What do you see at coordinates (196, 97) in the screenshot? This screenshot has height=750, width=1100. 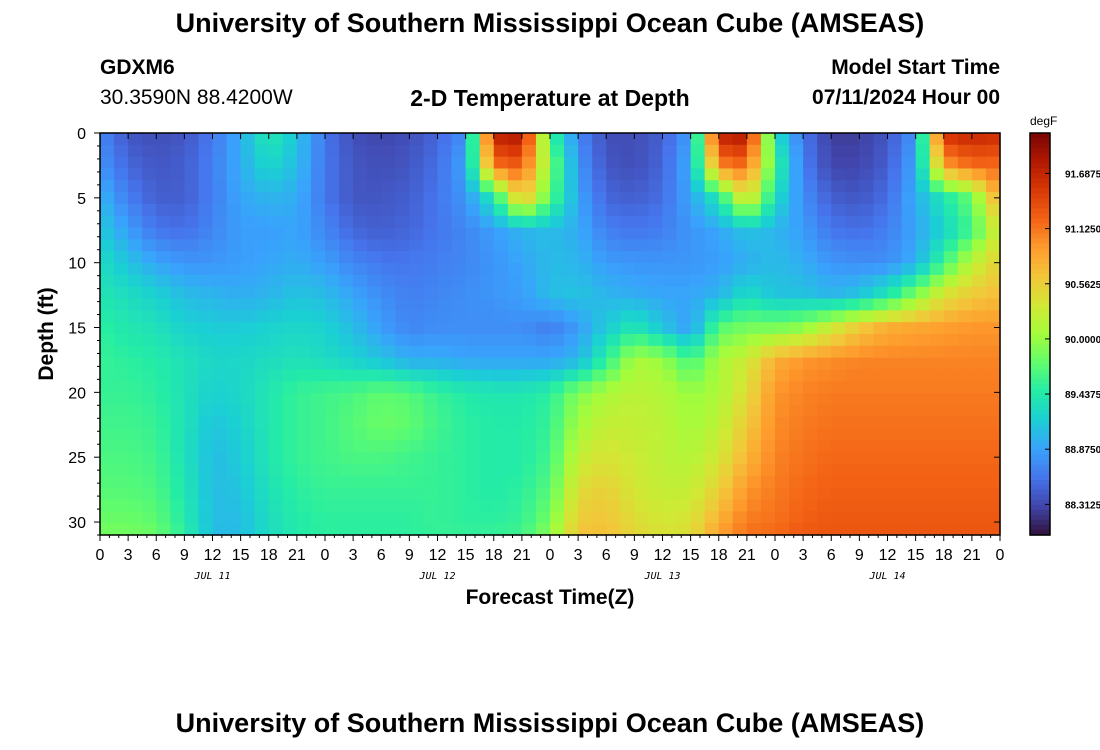 I see `station-coords: 30.3590N 88.4200W` at bounding box center [196, 97].